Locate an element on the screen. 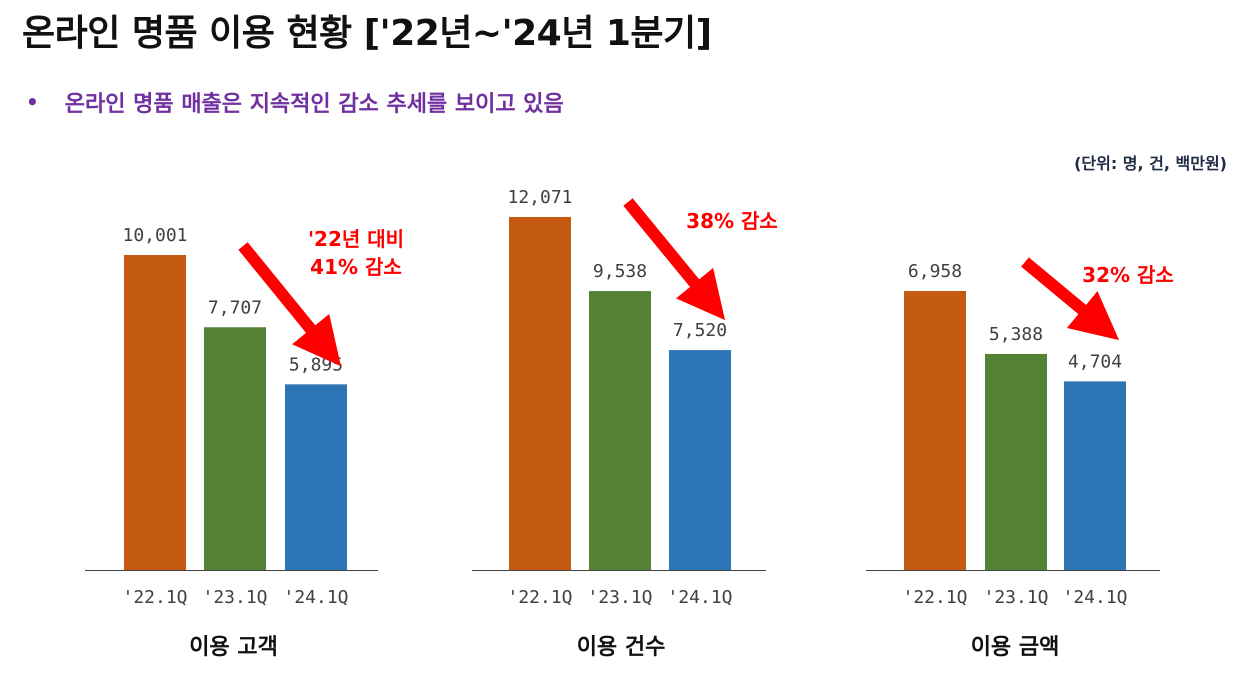  value-label: 5,895 is located at coordinates (316, 364).